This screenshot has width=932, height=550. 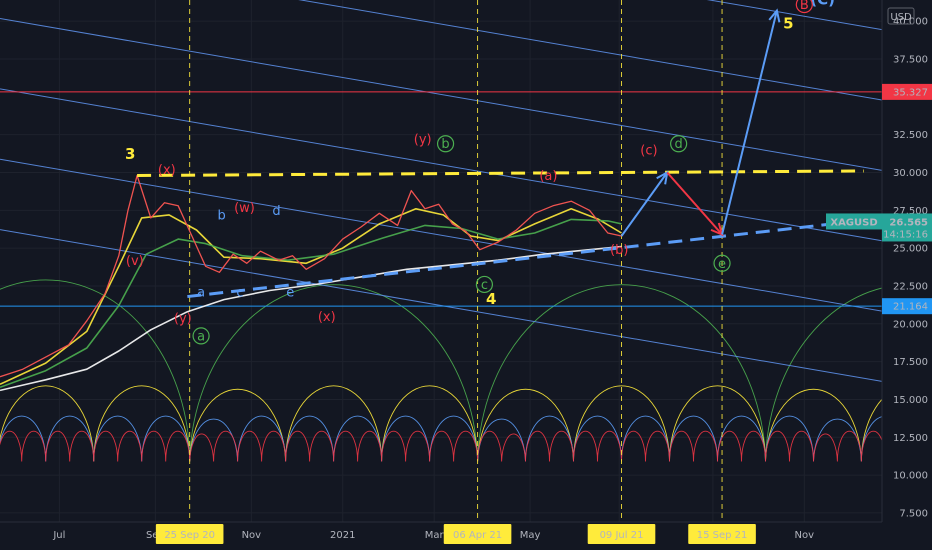 What do you see at coordinates (910, 400) in the screenshot?
I see `price-tick-3: 15.000` at bounding box center [910, 400].